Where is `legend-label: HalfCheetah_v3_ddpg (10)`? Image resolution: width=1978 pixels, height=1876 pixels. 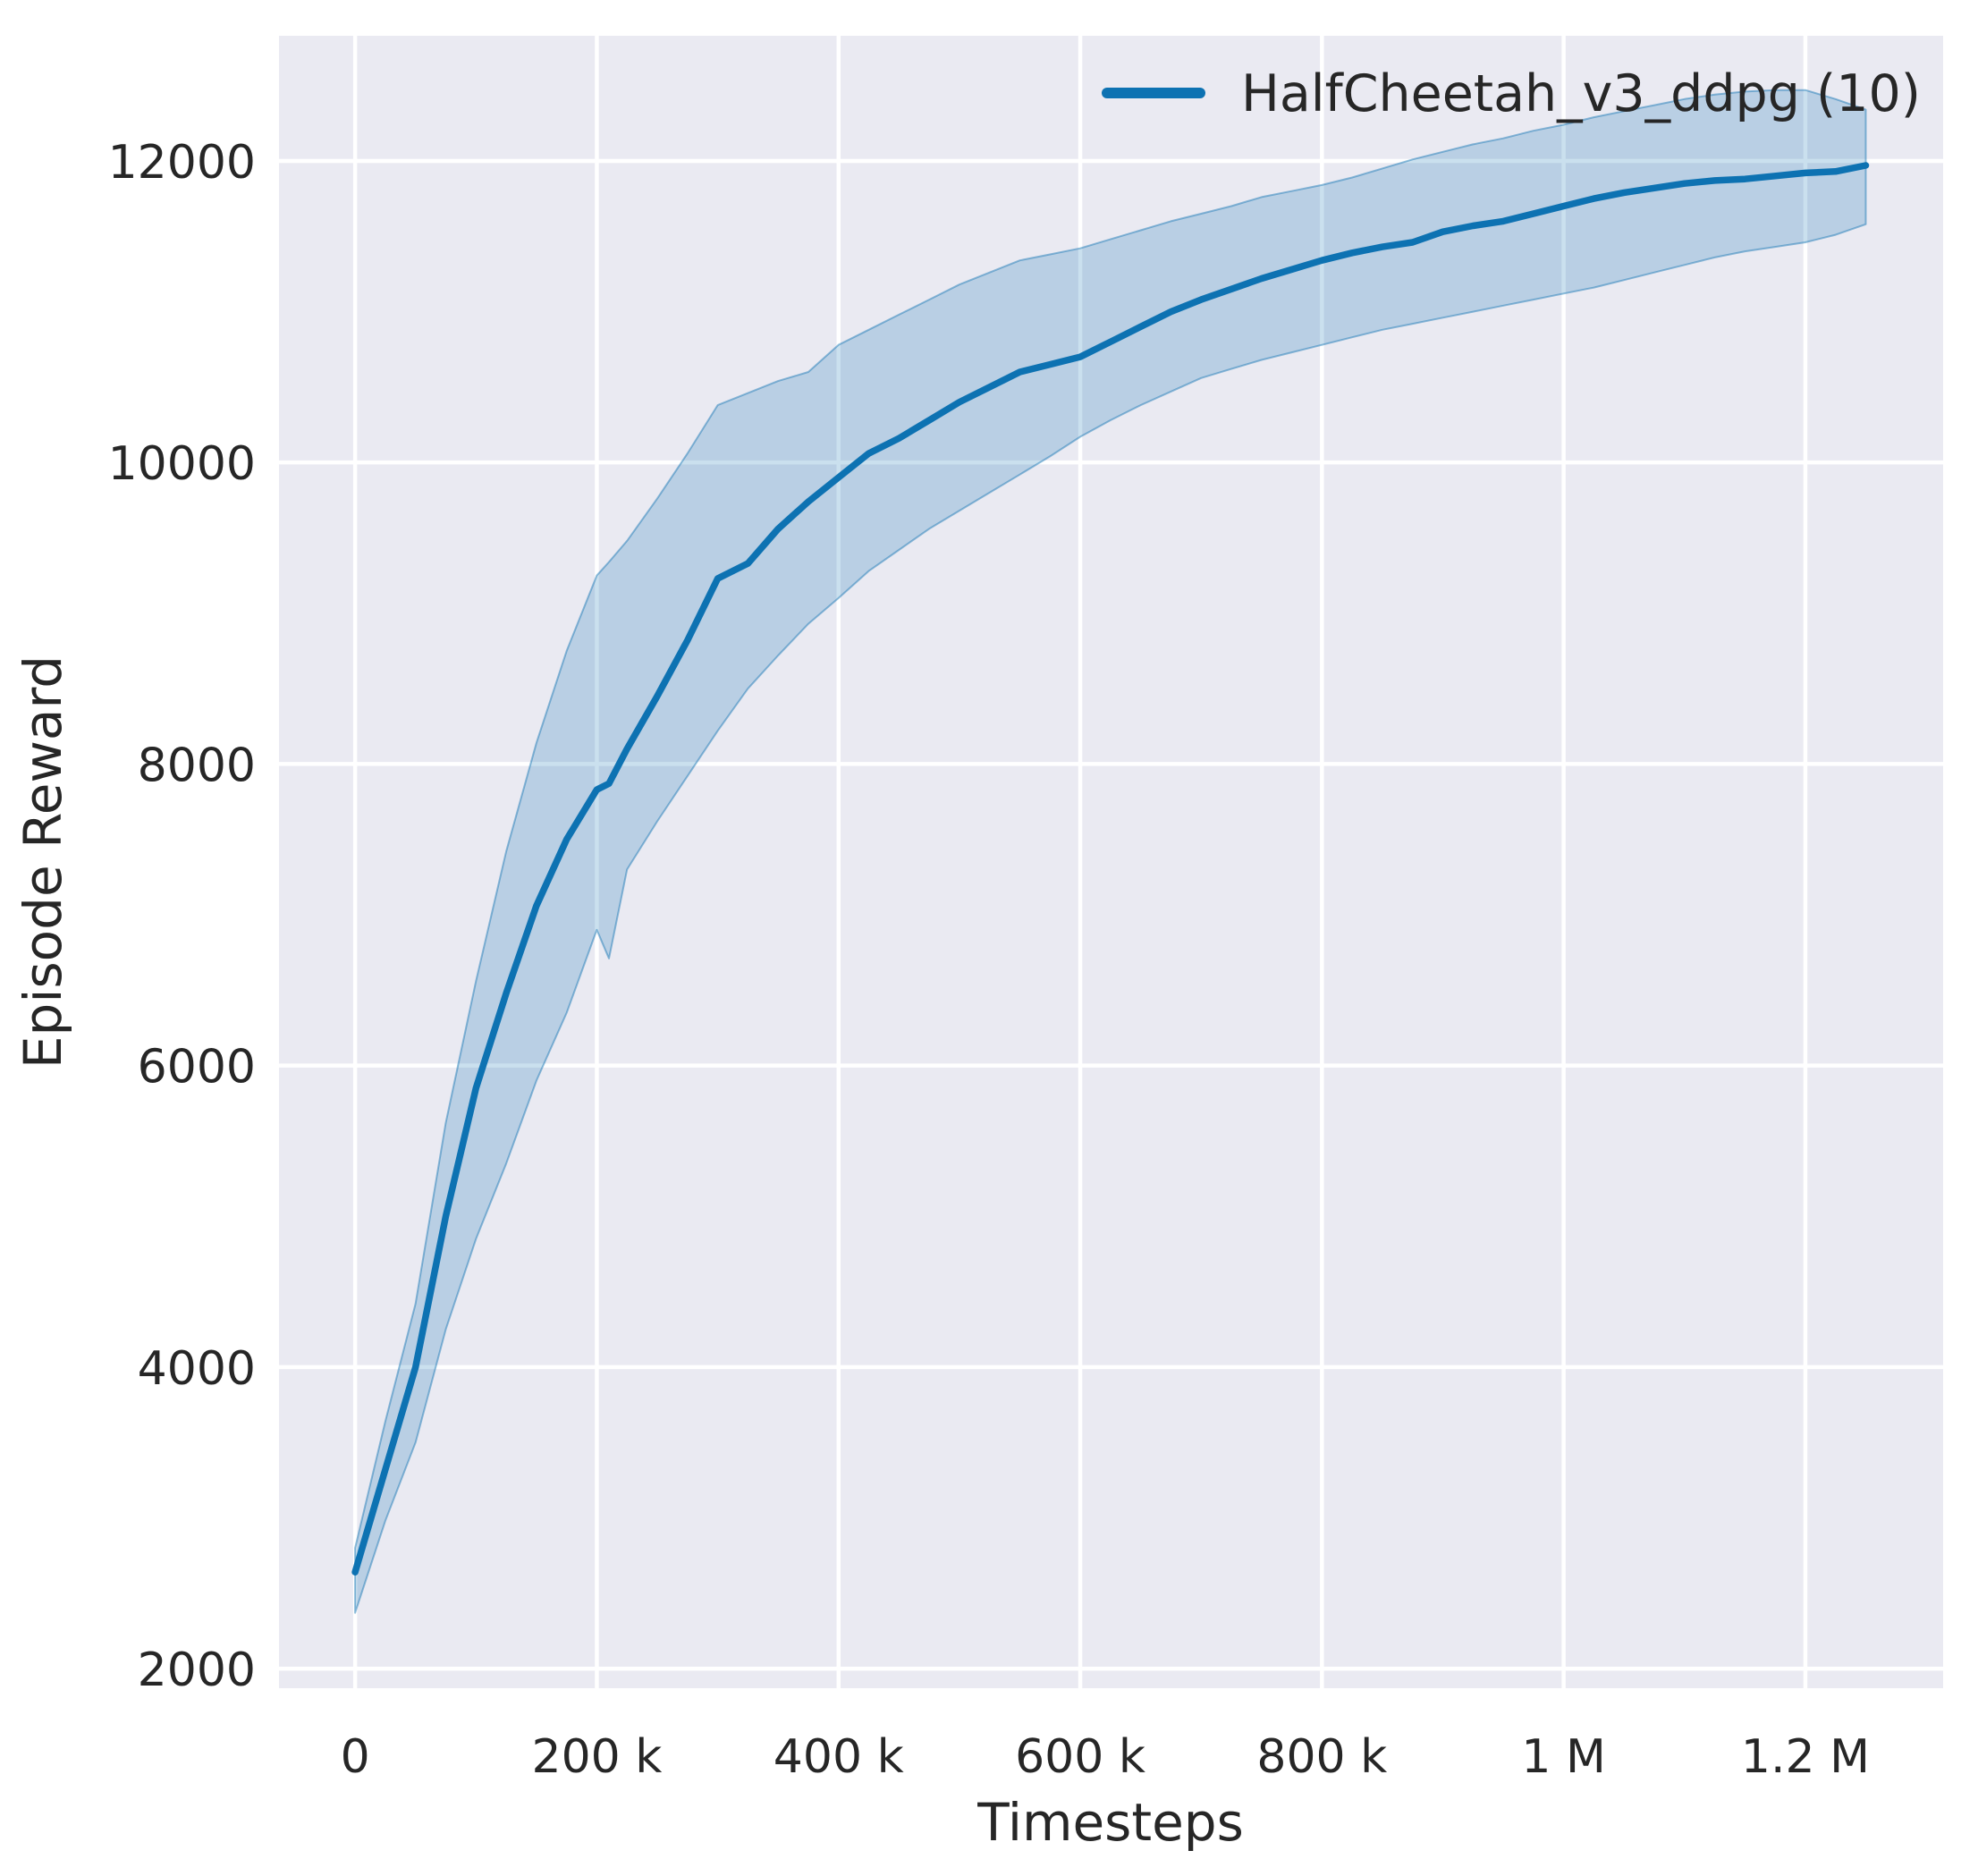 legend-label: HalfCheetah_v3_ddpg (10) is located at coordinates (1581, 93).